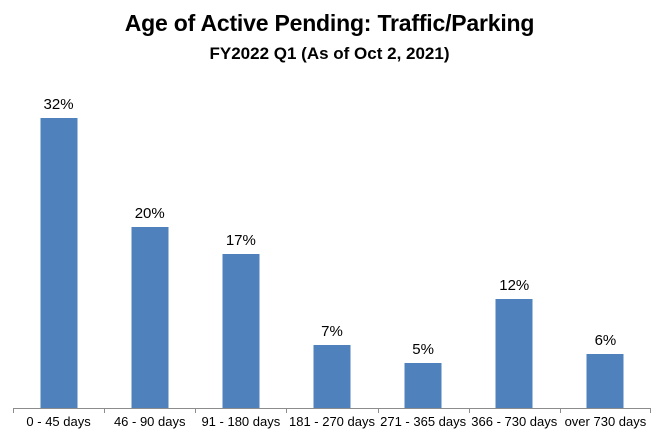 Image resolution: width=659 pixels, height=442 pixels. Describe the element at coordinates (605, 340) in the screenshot. I see `bar-value-label: 6%` at that location.